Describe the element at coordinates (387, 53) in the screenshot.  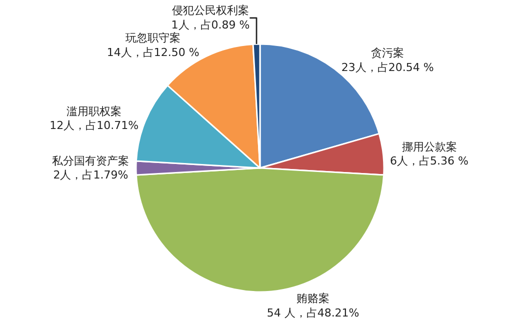
I see `slice-label: 贪污案` at that location.